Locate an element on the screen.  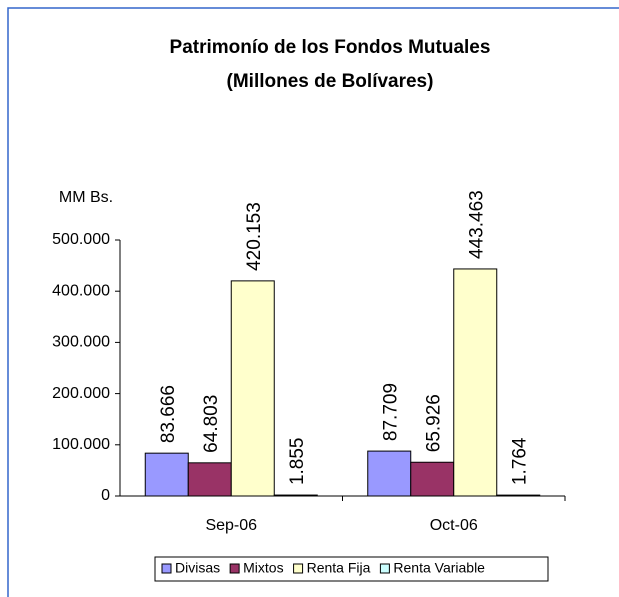
y-tick-label: 300.000 is located at coordinates (81, 342).